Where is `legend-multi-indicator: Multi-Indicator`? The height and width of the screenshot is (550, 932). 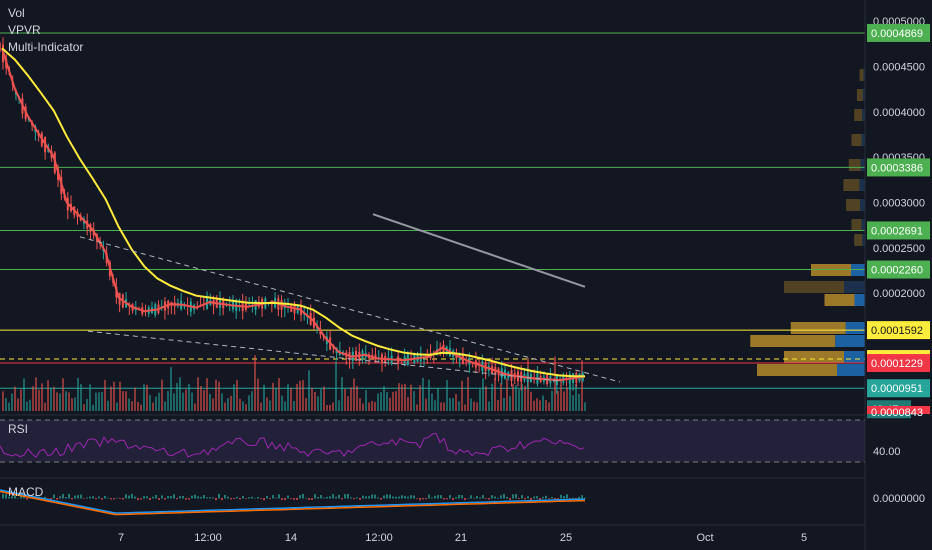
legend-multi-indicator: Multi-Indicator is located at coordinates (46, 47).